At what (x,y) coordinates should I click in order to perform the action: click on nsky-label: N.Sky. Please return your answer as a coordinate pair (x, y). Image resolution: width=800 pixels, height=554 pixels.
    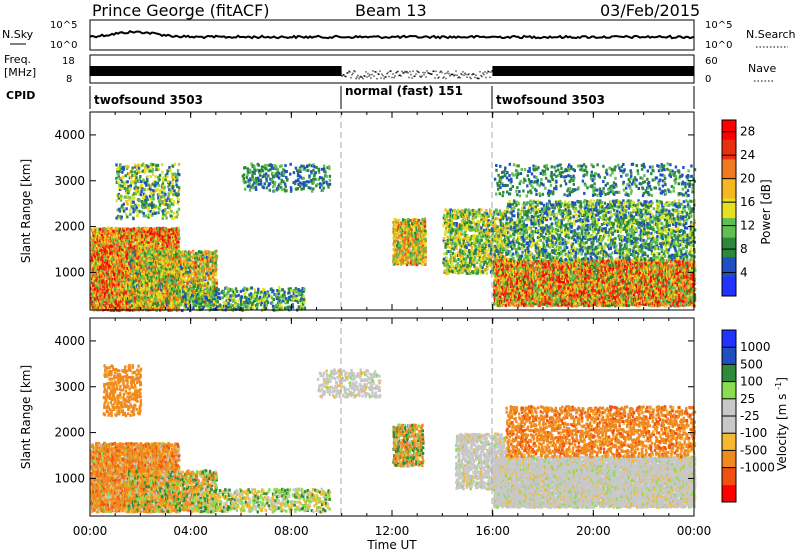
    Looking at the image, I should click on (18, 34).